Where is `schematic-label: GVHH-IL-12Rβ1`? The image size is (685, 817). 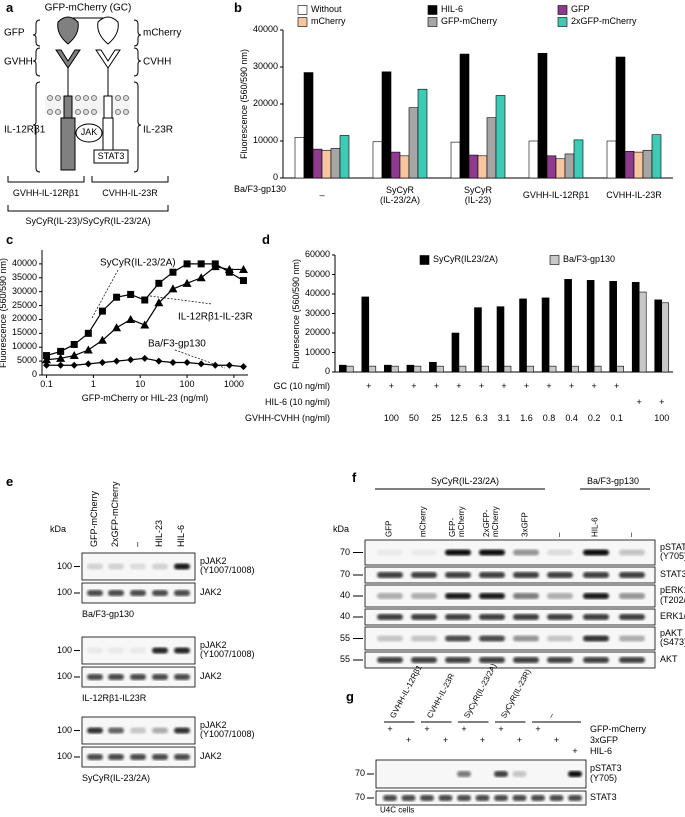 schematic-label: GVHH-IL-12Rβ1 is located at coordinates (46, 193).